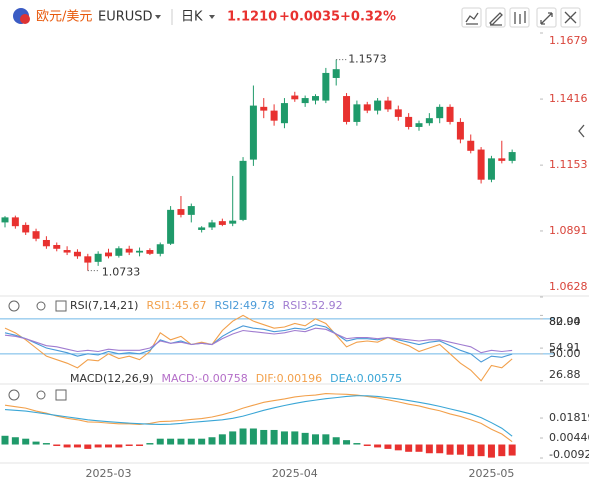  What do you see at coordinates (121, 272) in the screenshot?
I see `low-annotation: 1.0733` at bounding box center [121, 272].